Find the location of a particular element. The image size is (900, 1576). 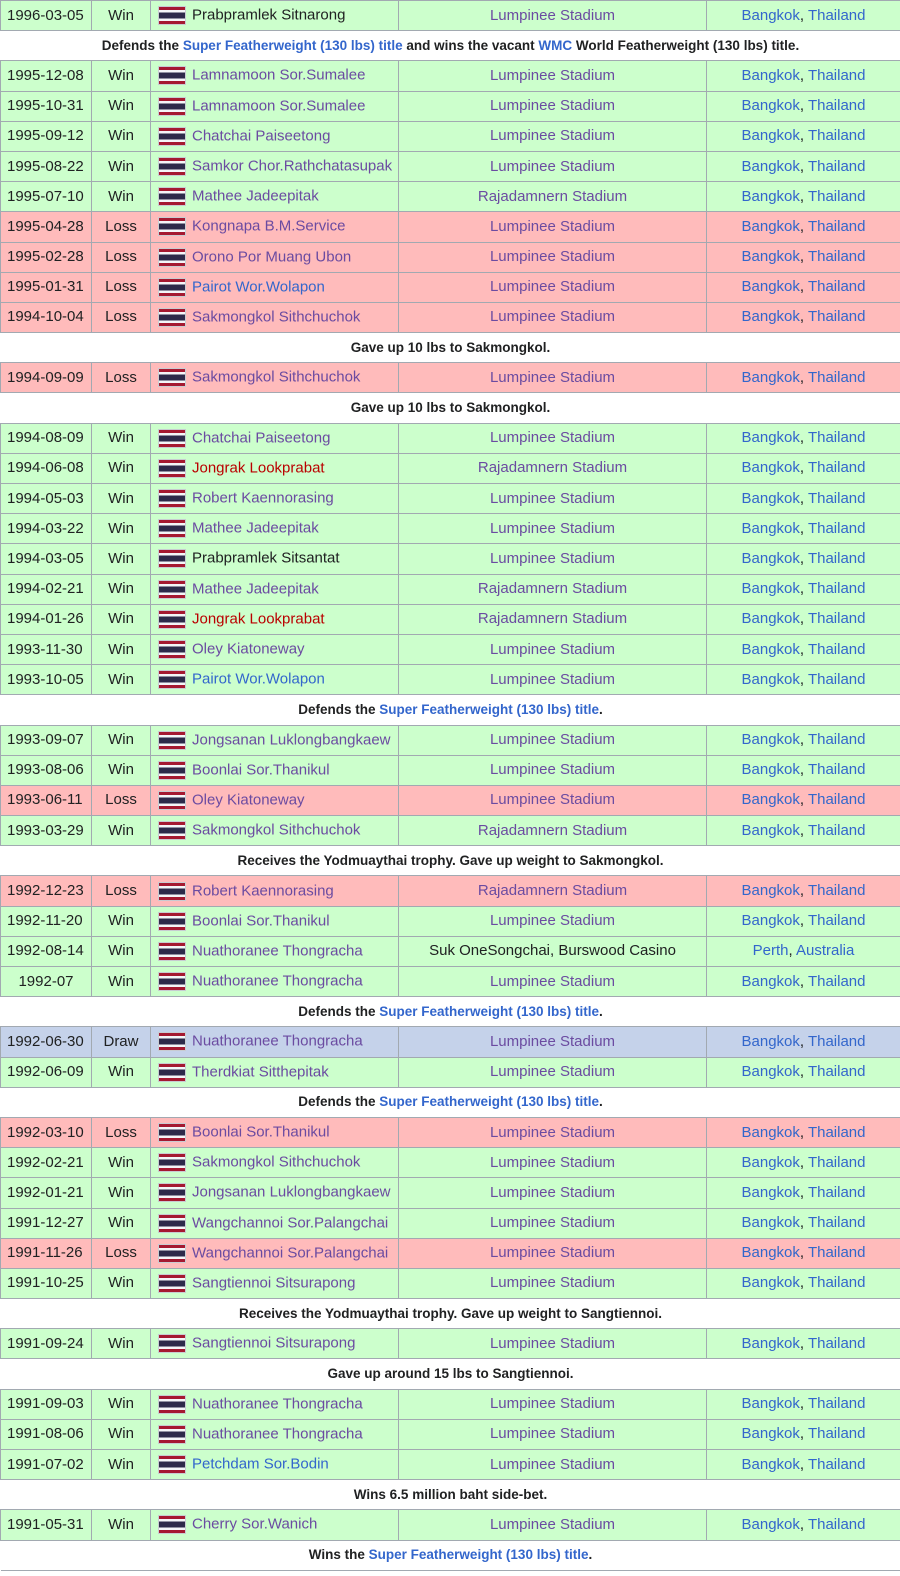

city-link: Perth is located at coordinates (770, 951).